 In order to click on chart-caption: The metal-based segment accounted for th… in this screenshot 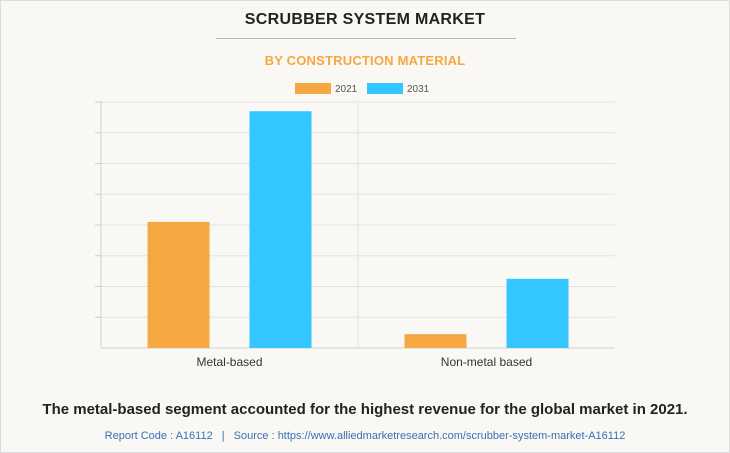, I will do `click(365, 409)`.